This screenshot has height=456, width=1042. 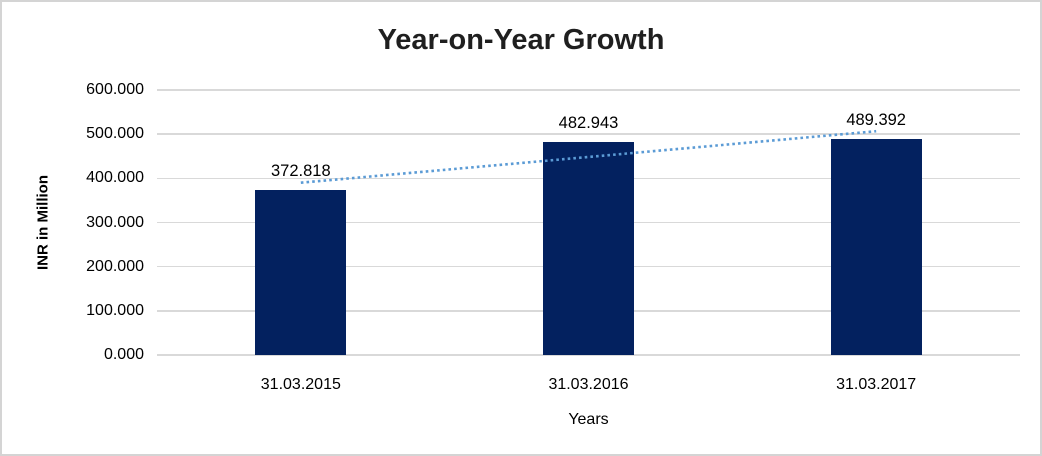 I want to click on bar-31.03.2016, so click(x=588, y=248).